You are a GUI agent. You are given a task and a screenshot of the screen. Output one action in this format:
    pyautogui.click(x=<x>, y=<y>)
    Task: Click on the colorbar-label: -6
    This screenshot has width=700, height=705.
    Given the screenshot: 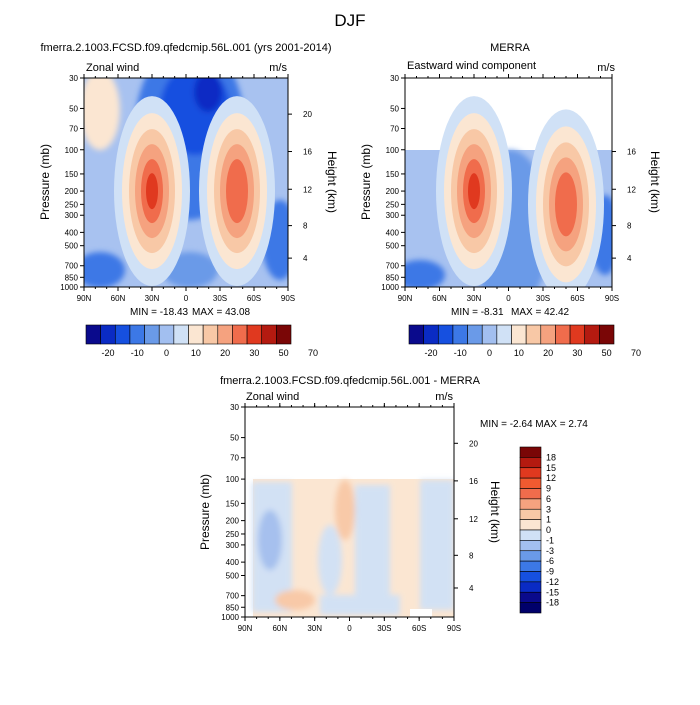 What is the action you would take?
    pyautogui.click(x=550, y=561)
    